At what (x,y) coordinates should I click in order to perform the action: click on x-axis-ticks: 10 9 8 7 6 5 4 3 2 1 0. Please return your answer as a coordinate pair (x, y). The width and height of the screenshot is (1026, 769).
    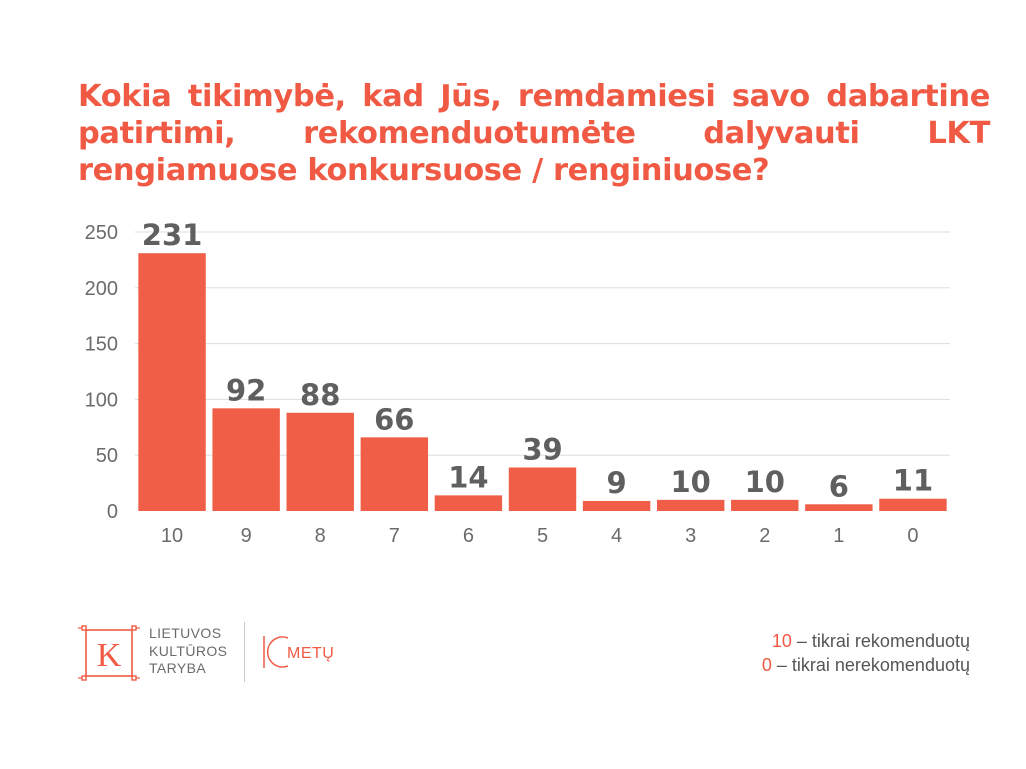
    Looking at the image, I should click on (540, 536).